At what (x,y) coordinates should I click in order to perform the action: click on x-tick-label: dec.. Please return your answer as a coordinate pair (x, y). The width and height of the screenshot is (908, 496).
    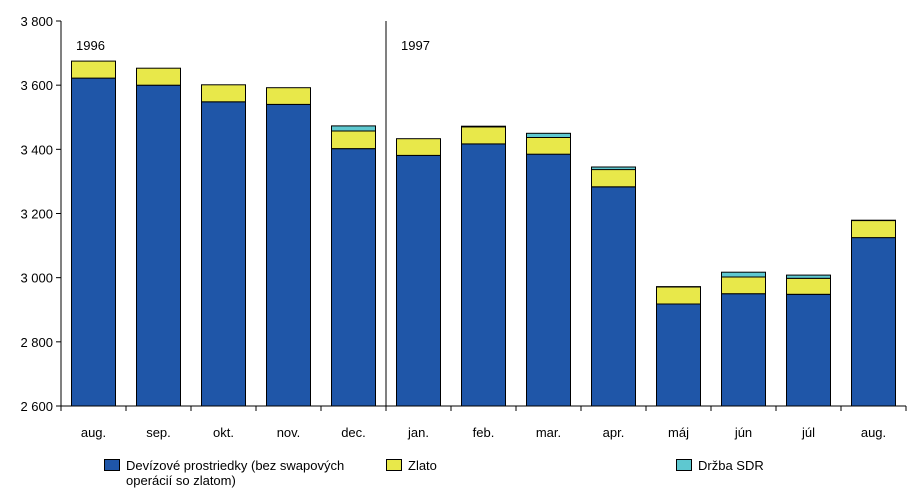
    Looking at the image, I should click on (353, 432).